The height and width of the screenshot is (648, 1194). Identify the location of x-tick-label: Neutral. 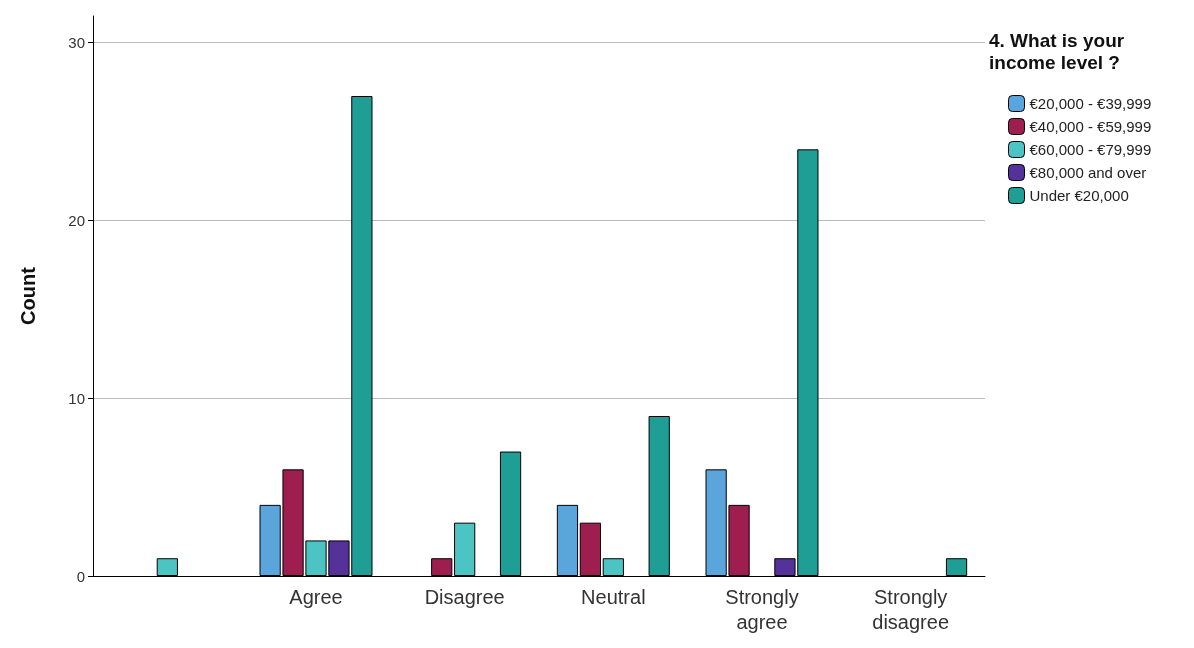
(613, 596).